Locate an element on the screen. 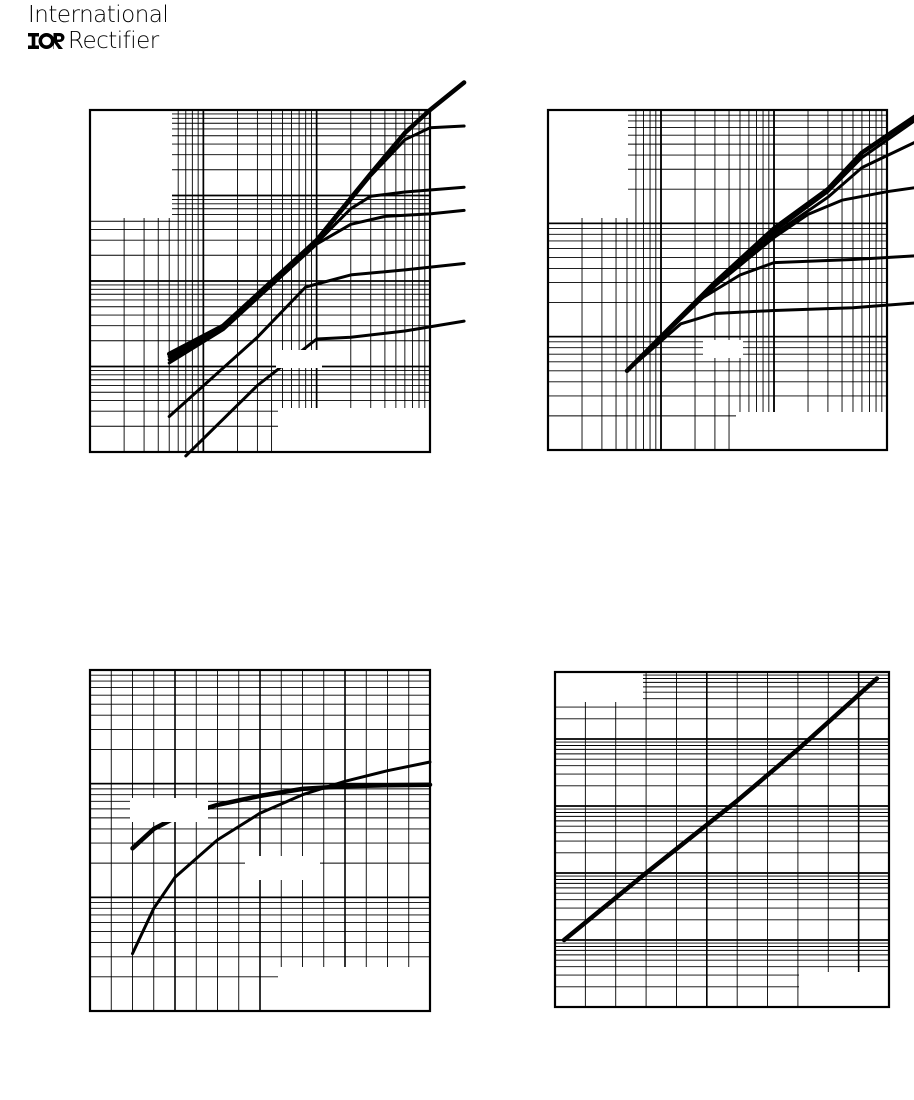  chart-log-linear-bottom-right is located at coordinates (722, 839).